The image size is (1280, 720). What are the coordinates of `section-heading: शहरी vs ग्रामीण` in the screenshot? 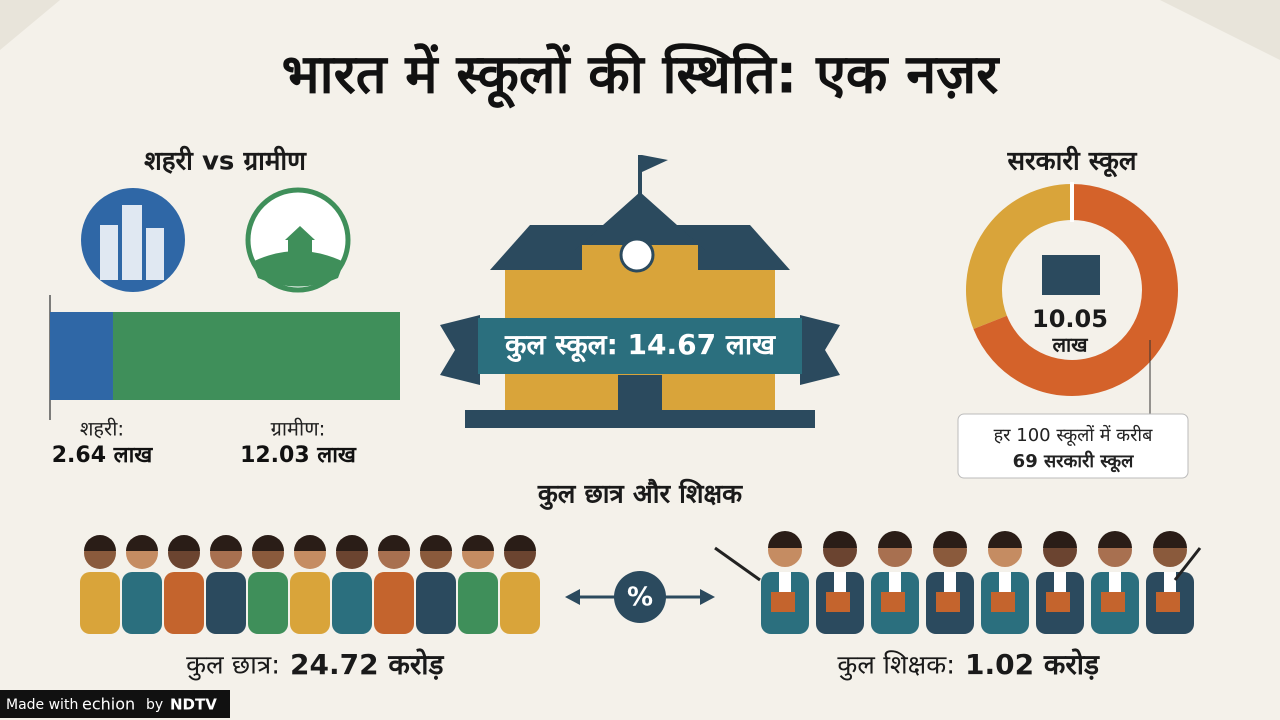 It's located at (225, 161).